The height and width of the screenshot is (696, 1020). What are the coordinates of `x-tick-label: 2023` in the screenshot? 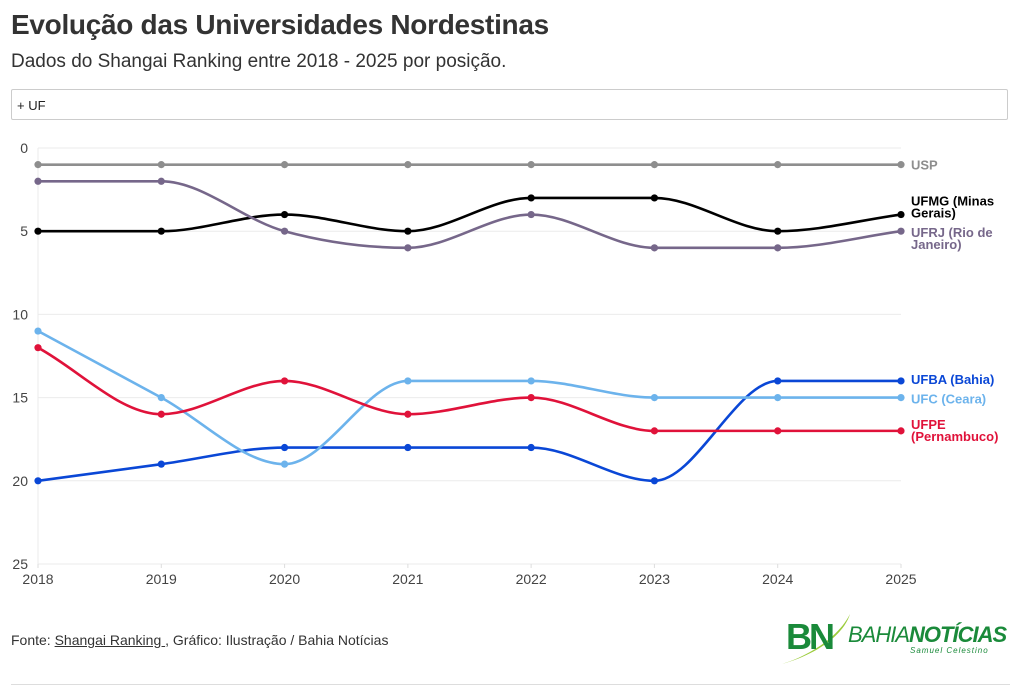 It's located at (654, 579).